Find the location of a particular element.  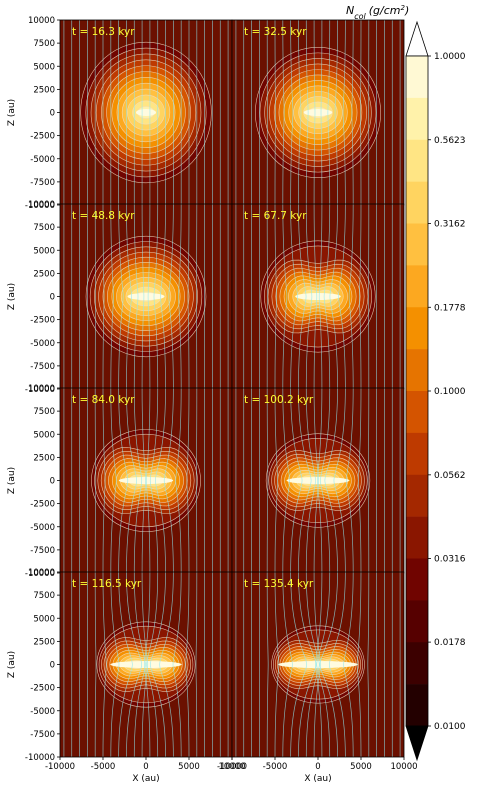

y-tick-label: -7500 is located at coordinates (42, 367).